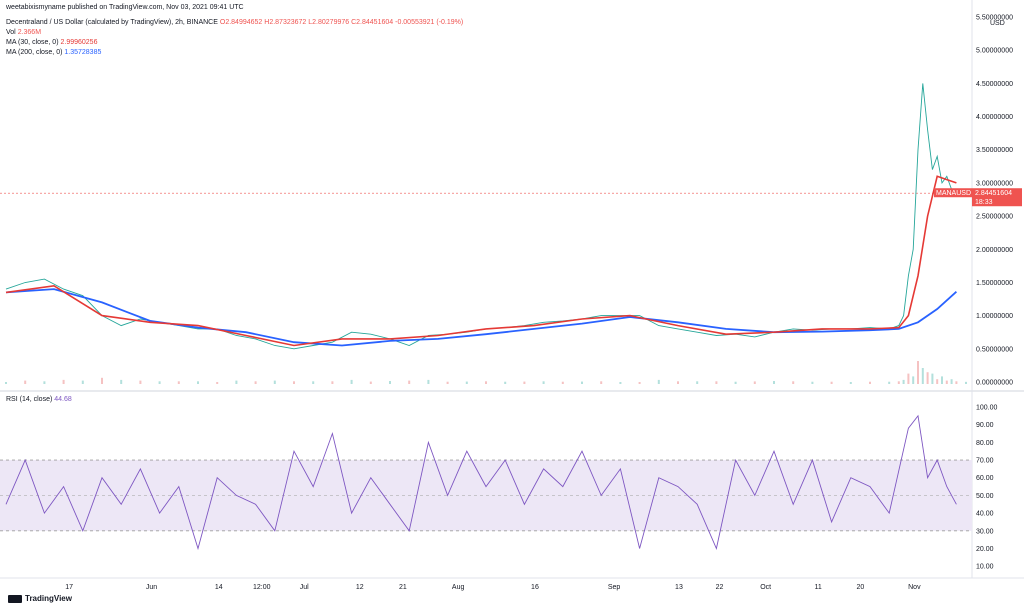 The image size is (1024, 609). I want to click on price-tick-label: 5.50000000, so click(994, 18).